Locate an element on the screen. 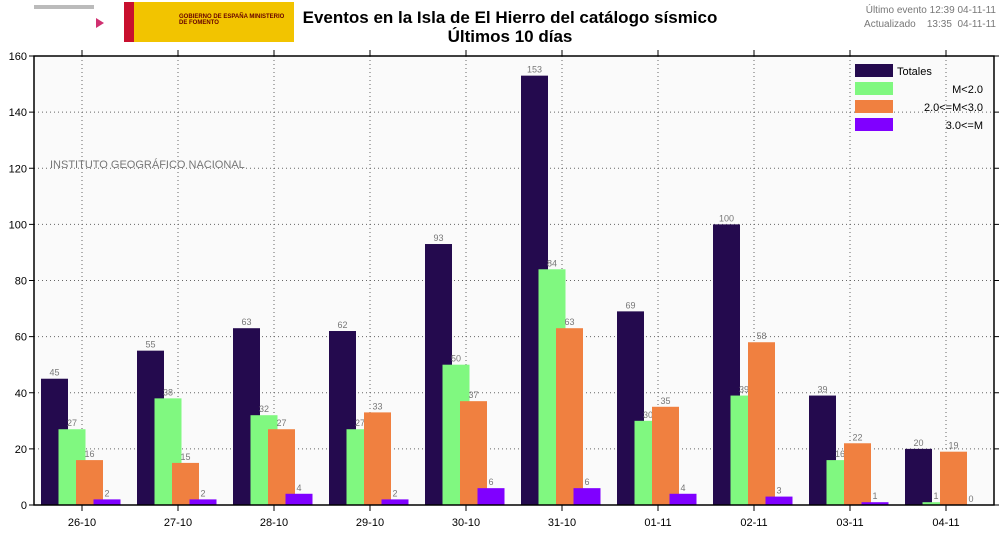 This screenshot has height=553, width=1000. data-label: 84 is located at coordinates (552, 263).